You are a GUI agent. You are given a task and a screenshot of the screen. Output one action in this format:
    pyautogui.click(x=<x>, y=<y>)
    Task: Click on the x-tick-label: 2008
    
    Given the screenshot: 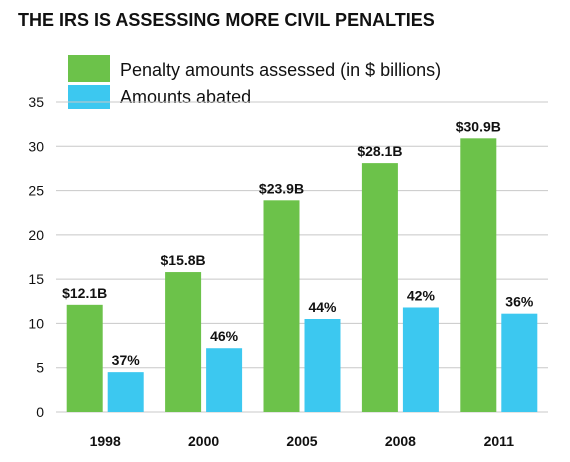 What is the action you would take?
    pyautogui.click(x=400, y=441)
    